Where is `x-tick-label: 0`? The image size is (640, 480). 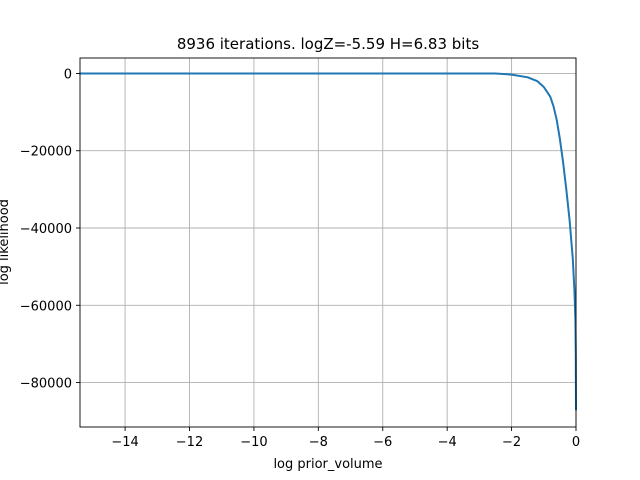 x-tick-label: 0 is located at coordinates (576, 442).